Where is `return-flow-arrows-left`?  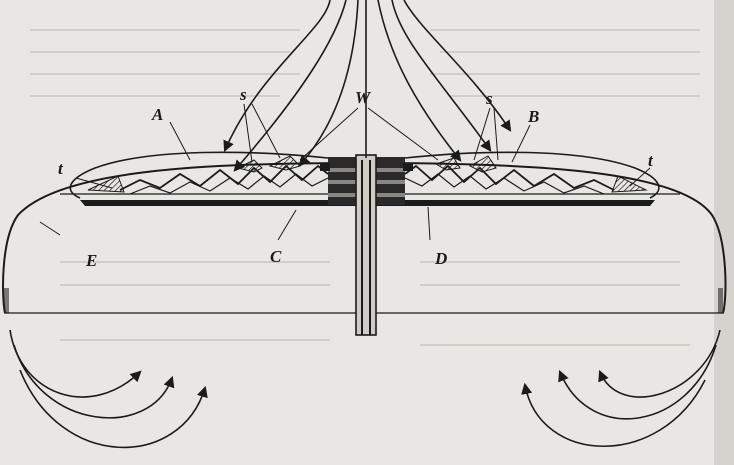 return-flow-arrows-left is located at coordinates (108, 389).